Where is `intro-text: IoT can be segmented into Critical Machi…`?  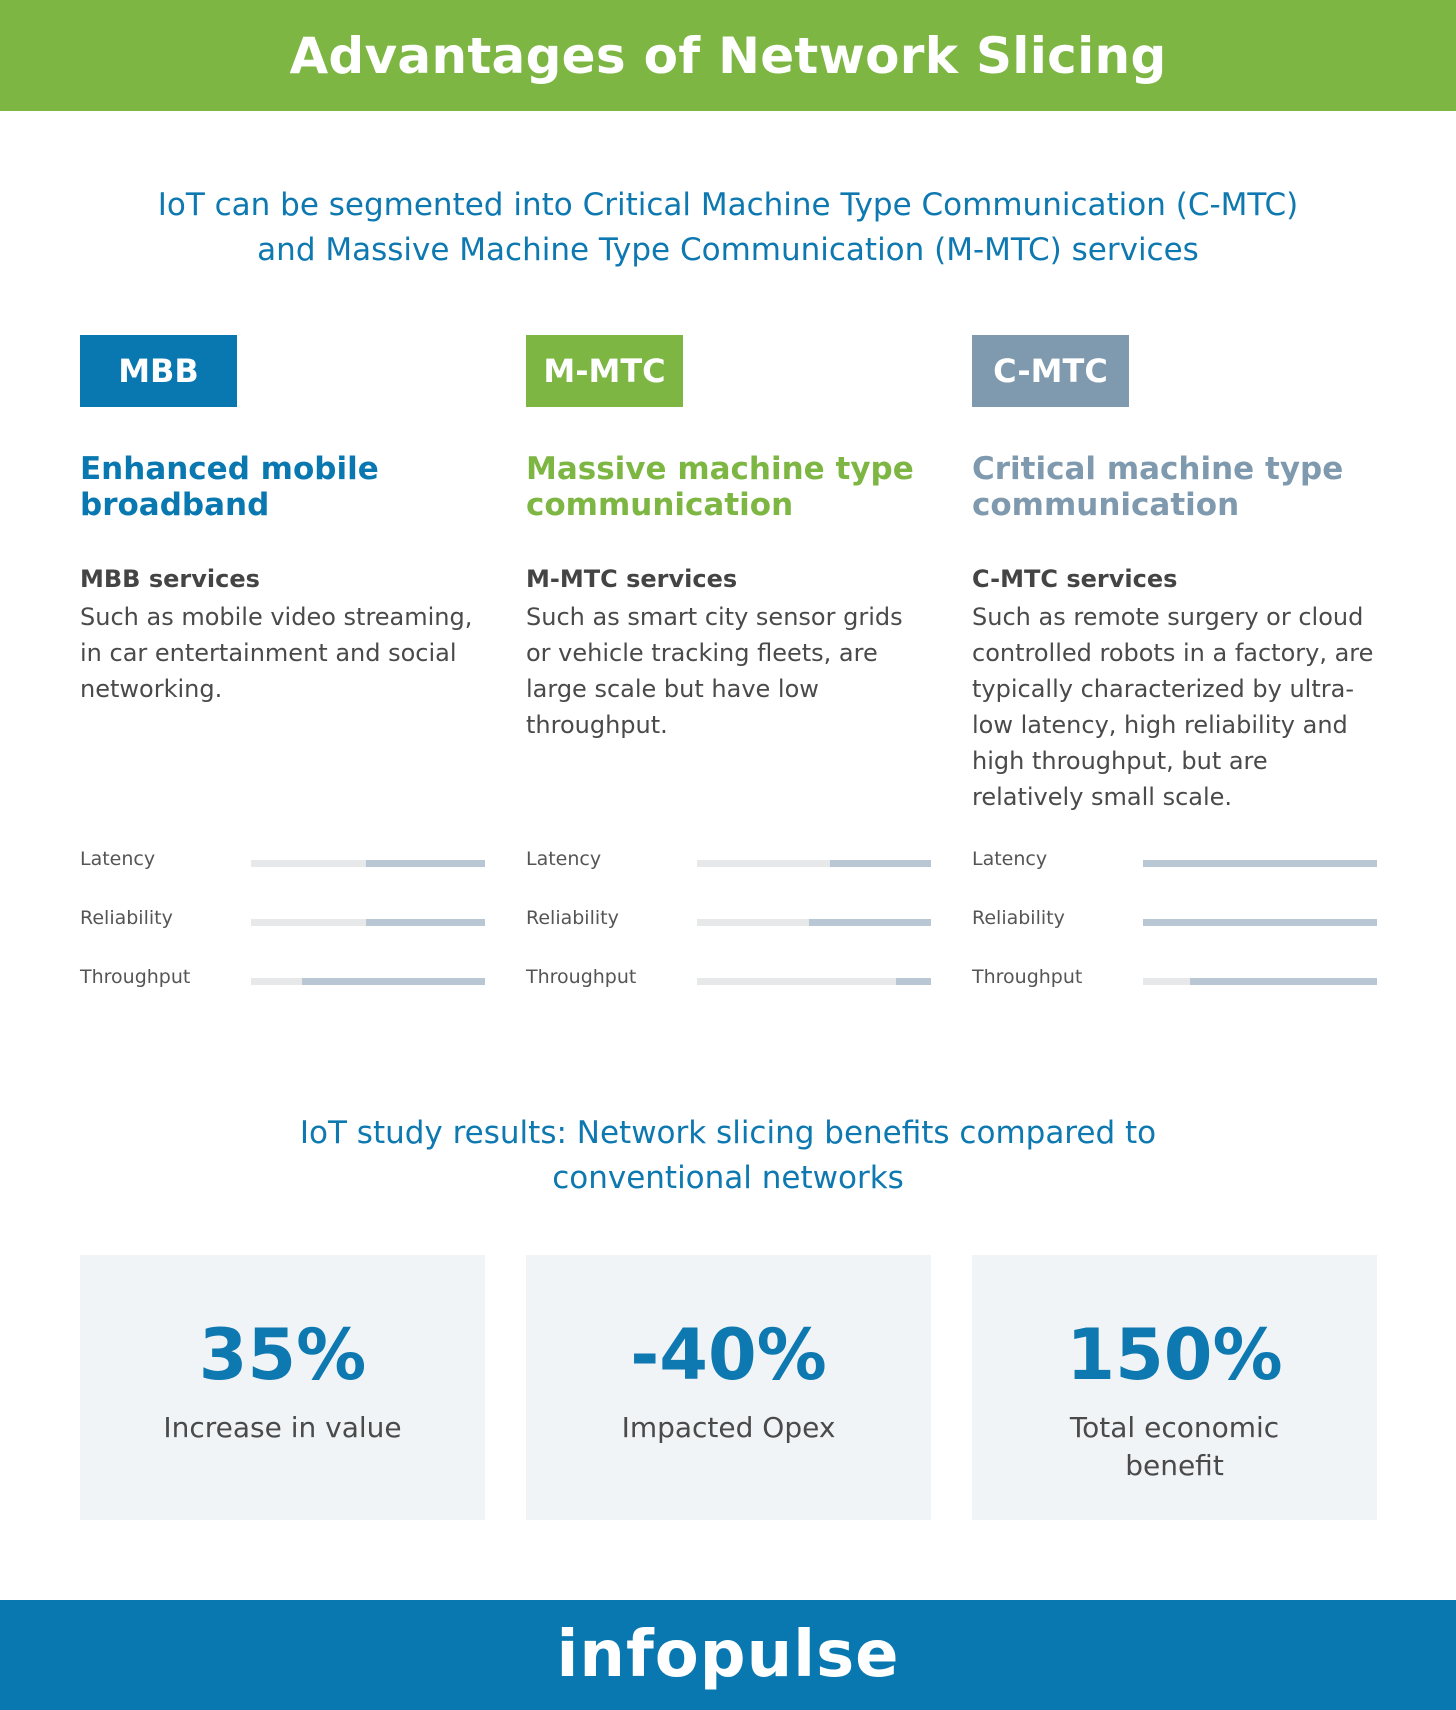 intro-text: IoT can be segmented into Critical Machi… is located at coordinates (728, 228).